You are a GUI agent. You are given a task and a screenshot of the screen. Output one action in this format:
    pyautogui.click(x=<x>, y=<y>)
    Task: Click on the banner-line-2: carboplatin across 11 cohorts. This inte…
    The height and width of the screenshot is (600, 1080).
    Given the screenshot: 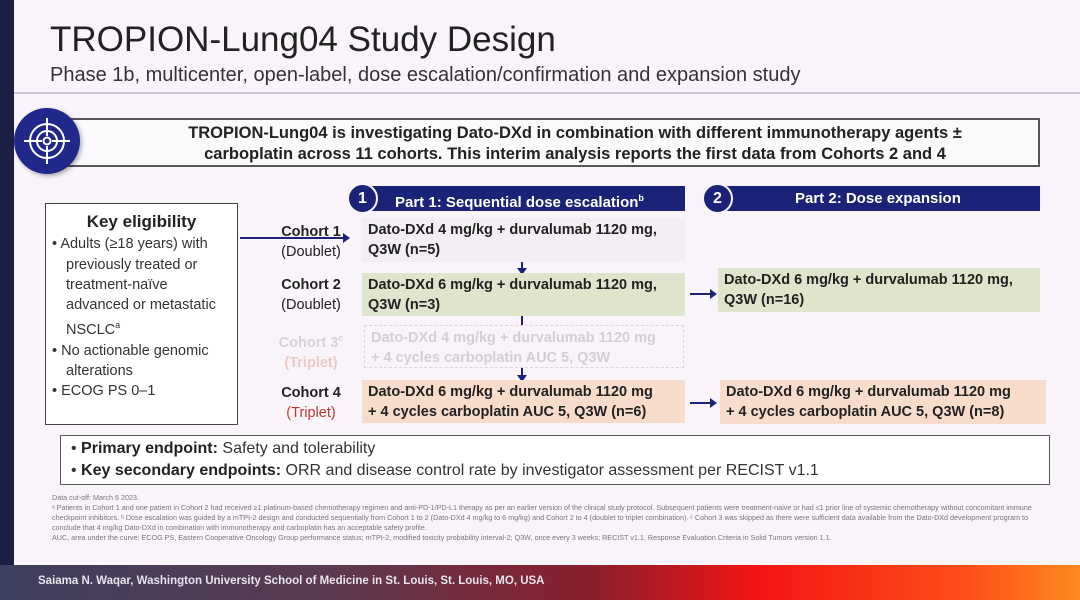 What is the action you would take?
    pyautogui.click(x=575, y=154)
    